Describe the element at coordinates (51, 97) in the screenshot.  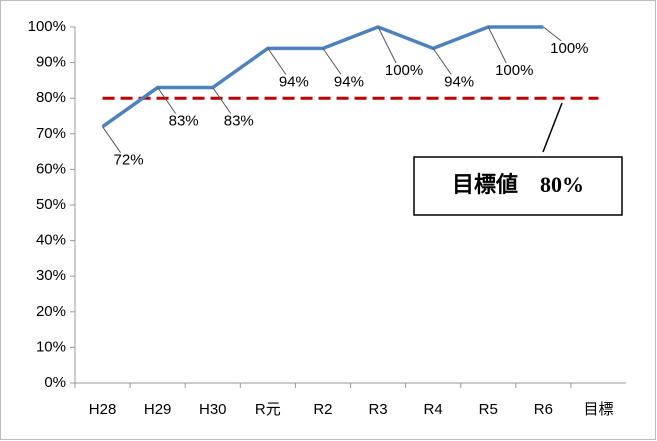
I see `y-tick-label: 80%` at that location.